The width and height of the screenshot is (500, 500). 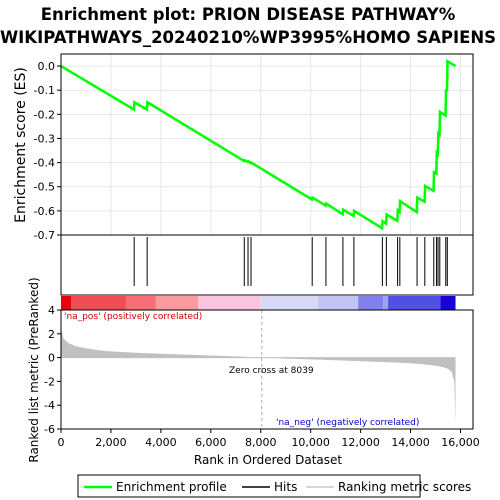 I want to click on metric-xtick-label: 16,000, so click(x=460, y=442).